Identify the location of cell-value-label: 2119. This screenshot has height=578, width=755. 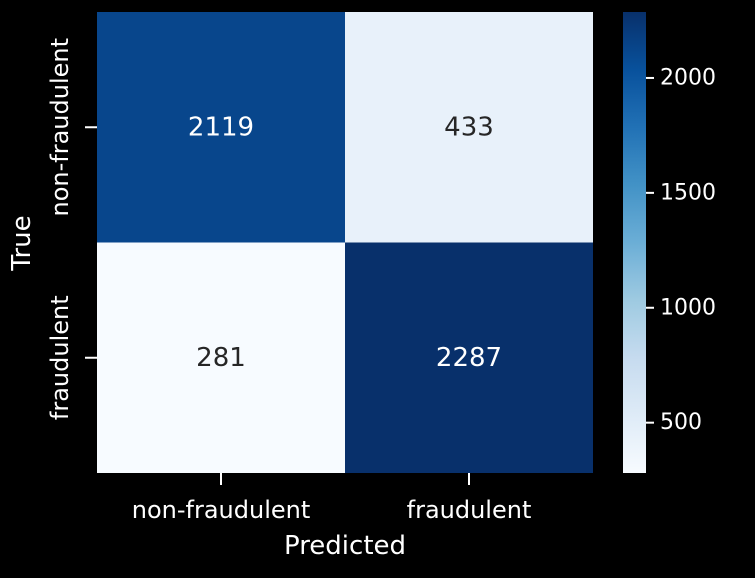
(221, 127).